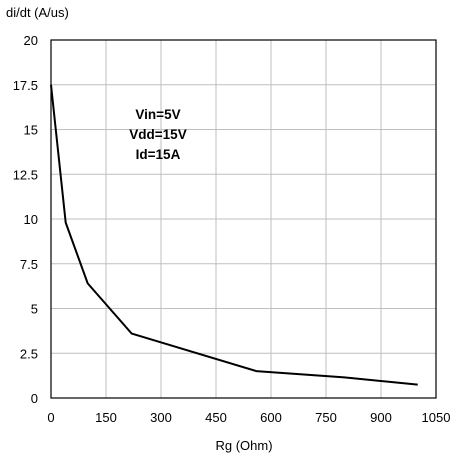  I want to click on x-tick-label: 750, so click(326, 417).